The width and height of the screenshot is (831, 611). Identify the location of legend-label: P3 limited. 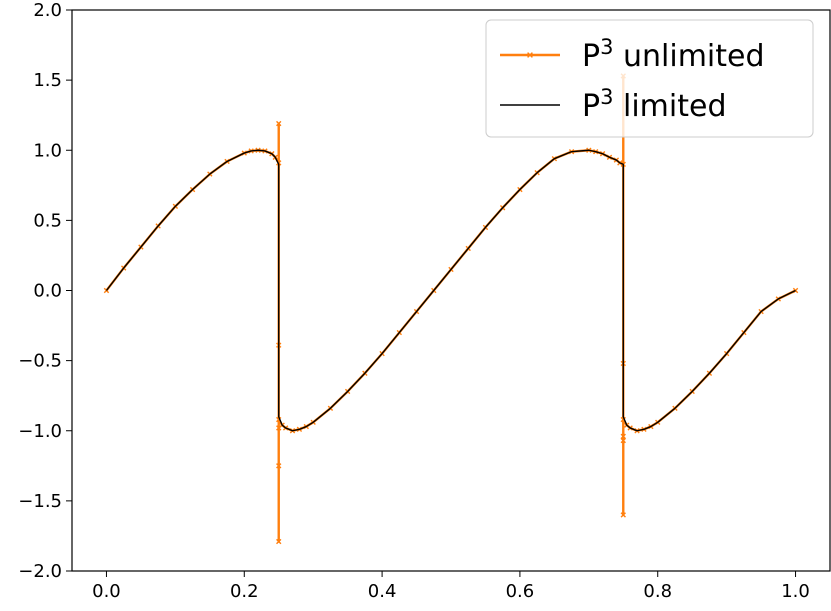
(654, 104).